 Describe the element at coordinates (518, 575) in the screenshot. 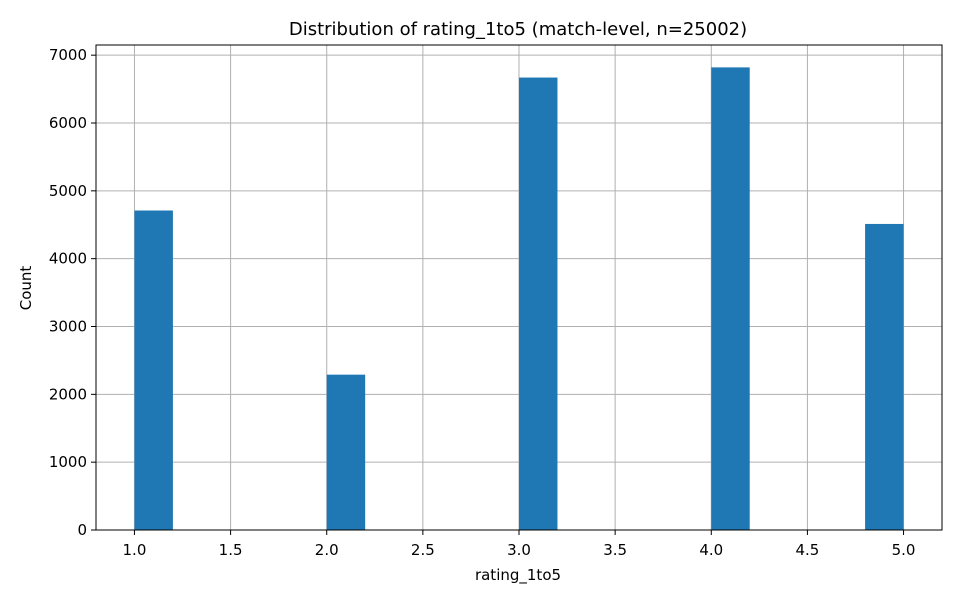

I see `x-axis-label: rating_1to5` at that location.